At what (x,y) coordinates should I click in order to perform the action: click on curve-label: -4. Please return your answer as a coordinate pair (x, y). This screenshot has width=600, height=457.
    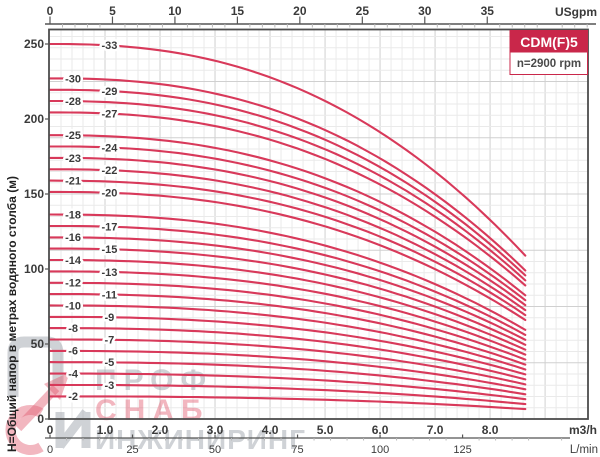
    Looking at the image, I should click on (73, 374).